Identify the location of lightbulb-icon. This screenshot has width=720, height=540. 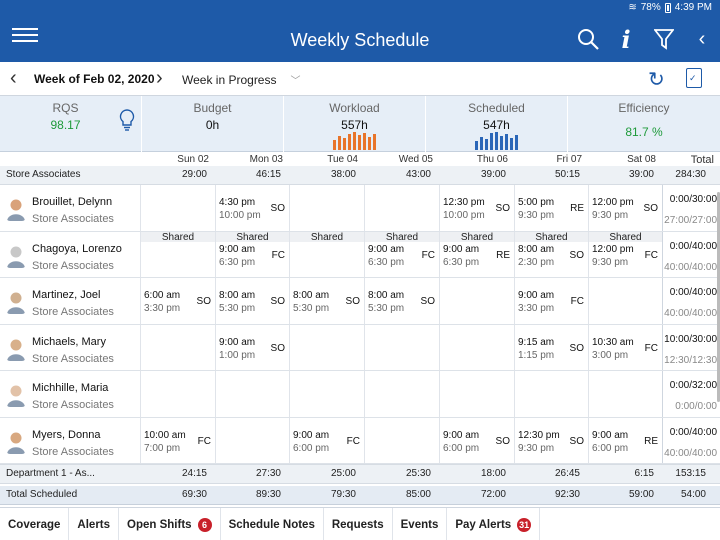
(127, 120).